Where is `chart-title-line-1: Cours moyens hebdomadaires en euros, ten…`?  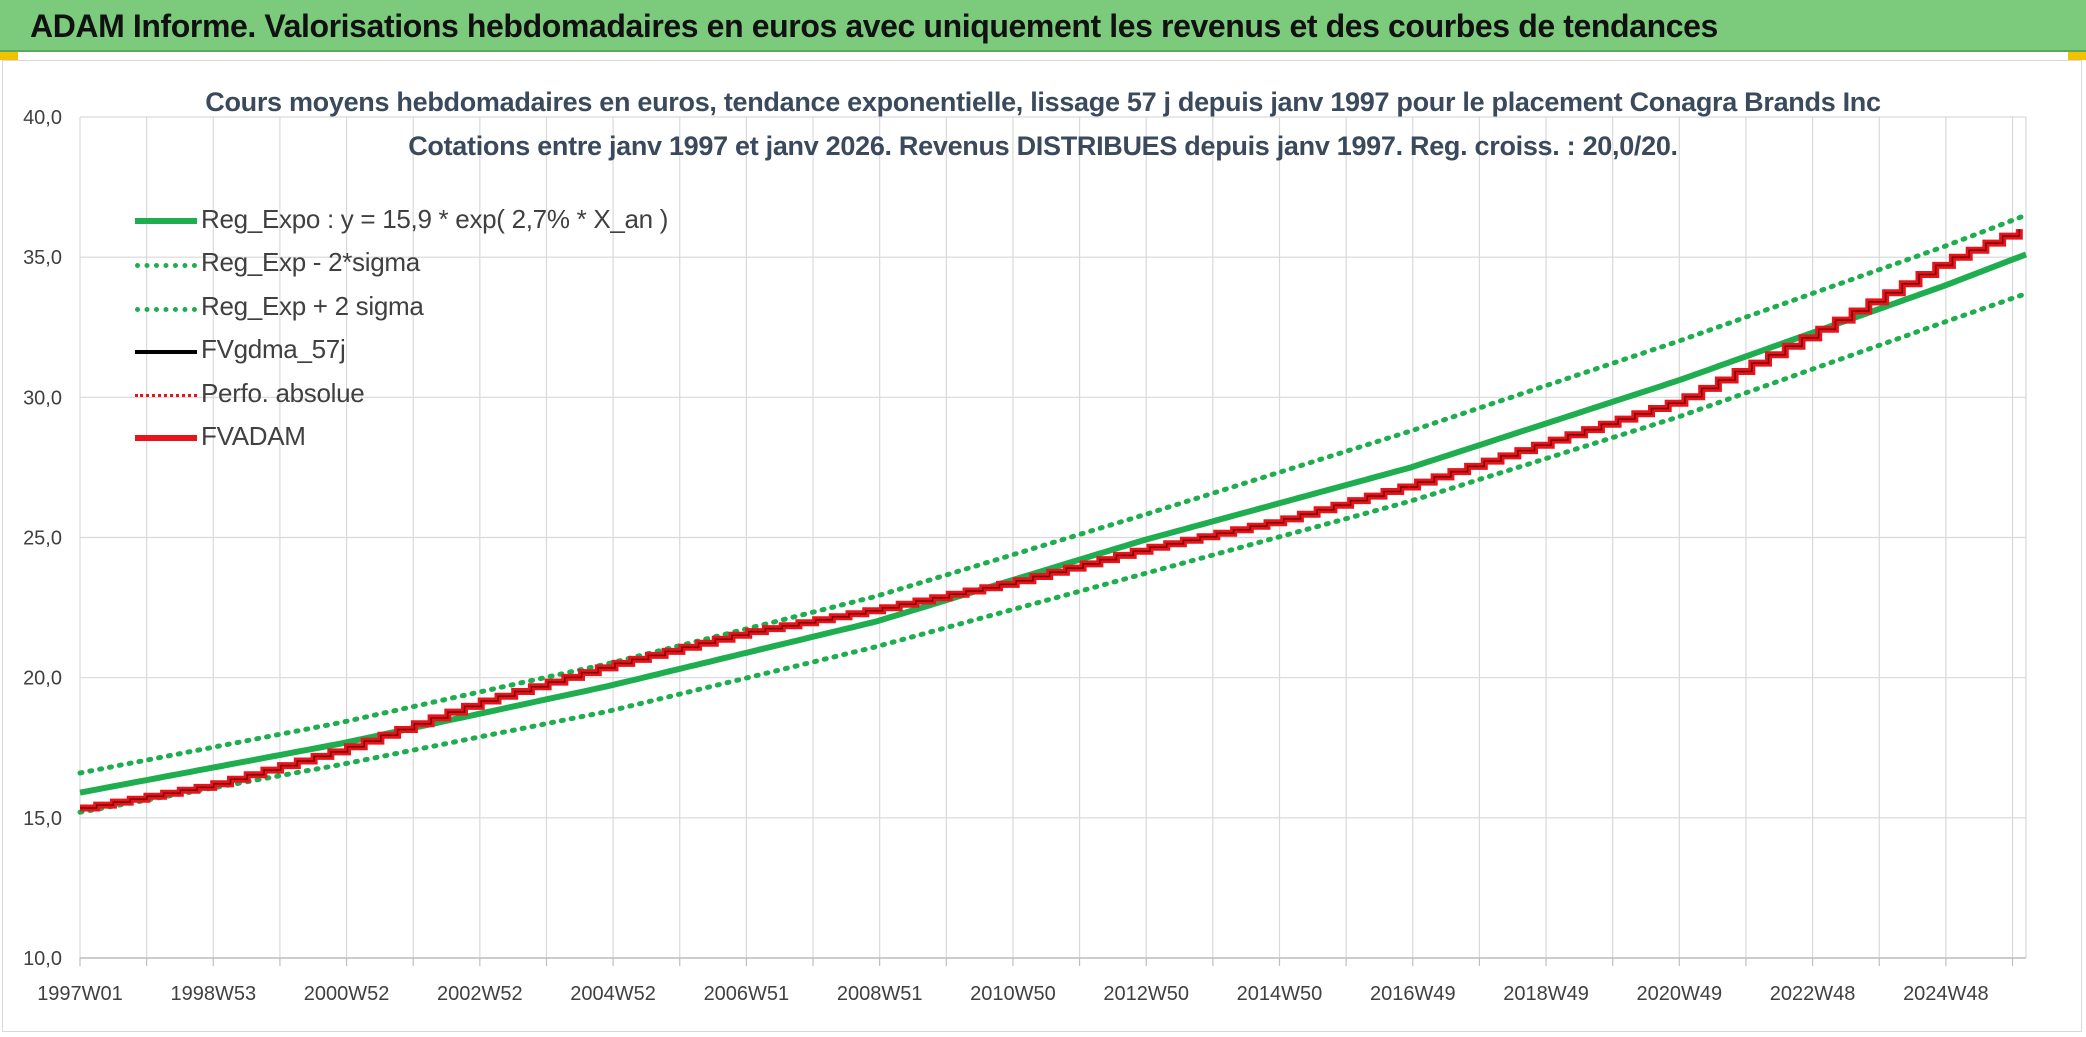 chart-title-line-1: Cours moyens hebdomadaires en euros, ten… is located at coordinates (1043, 102).